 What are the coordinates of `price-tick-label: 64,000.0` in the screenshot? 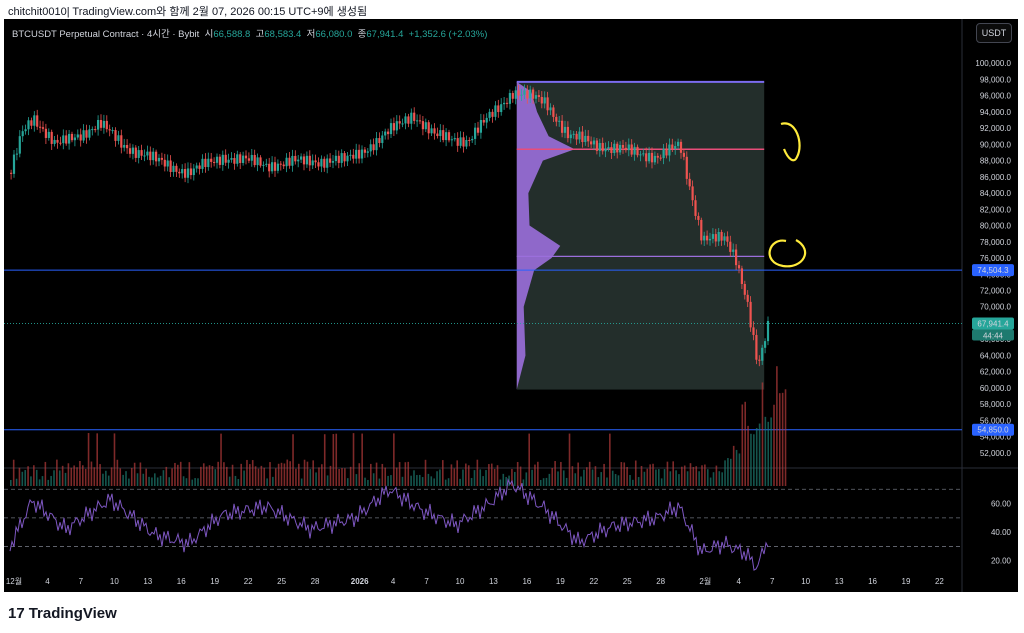 It's located at (996, 355).